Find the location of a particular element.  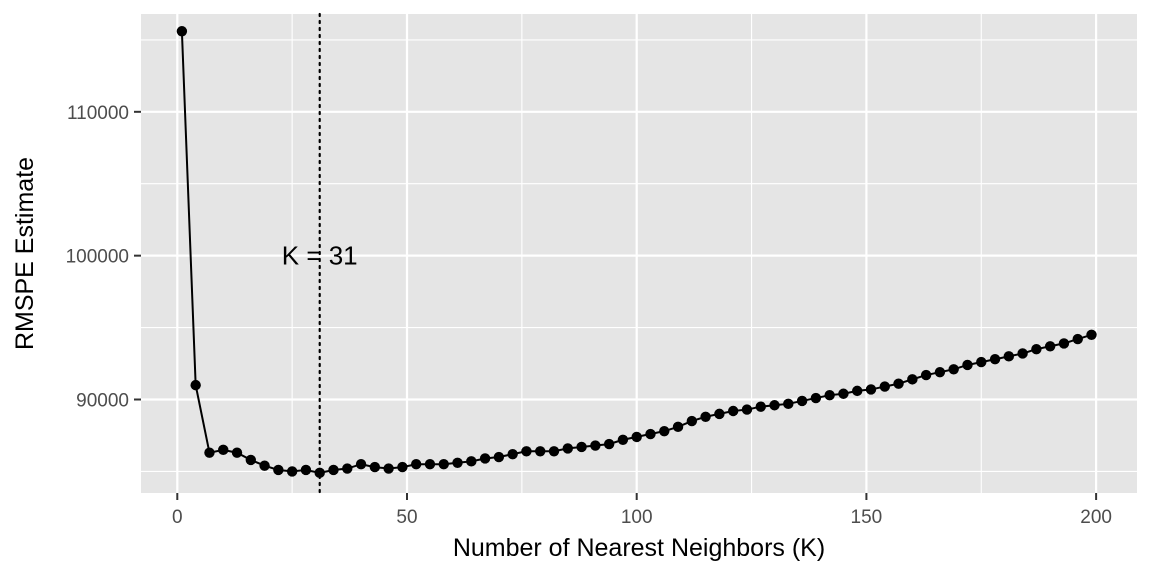

x-tick-label: 150 is located at coordinates (867, 517).